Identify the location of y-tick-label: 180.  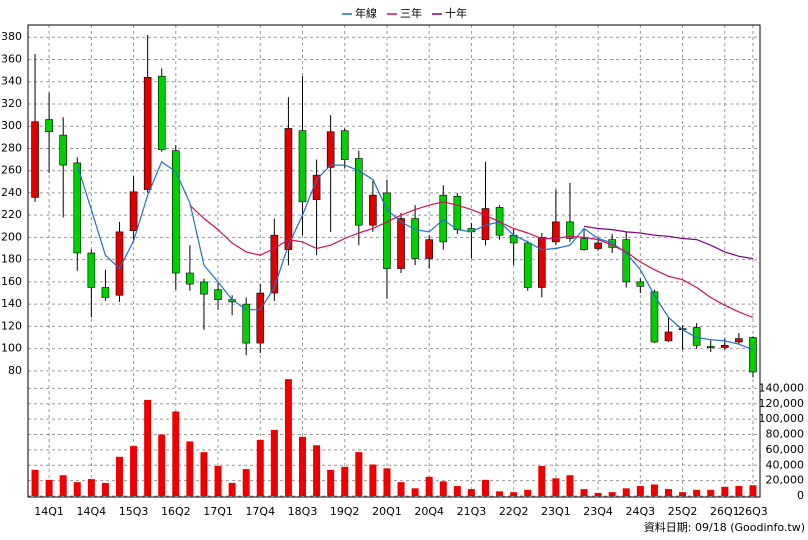
(11, 259).